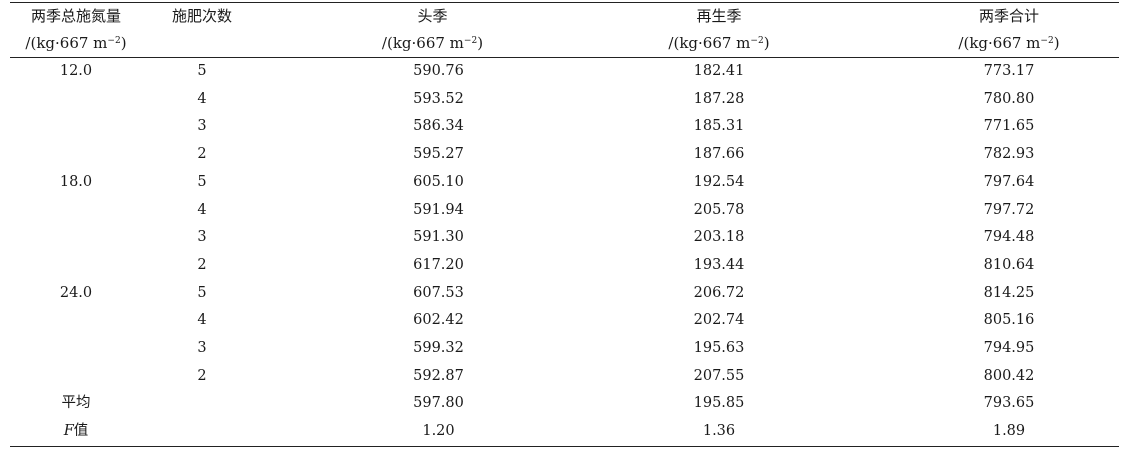  I want to click on cell-ratoon-season: 187.66, so click(719, 154).